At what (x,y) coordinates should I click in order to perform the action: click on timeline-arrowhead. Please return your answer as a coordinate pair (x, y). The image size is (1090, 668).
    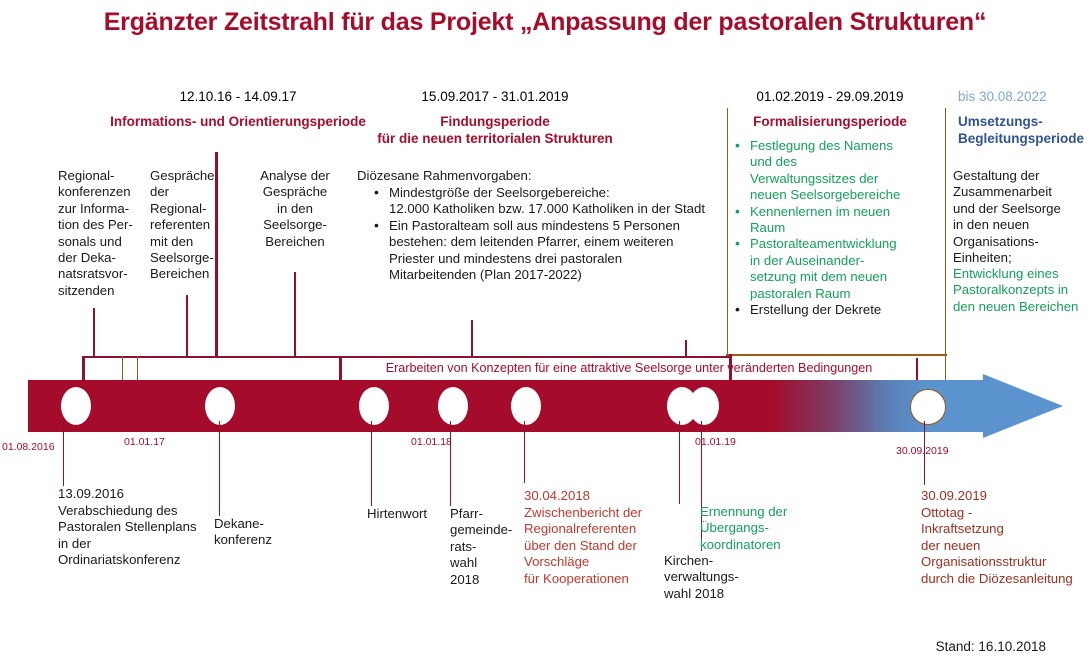
    Looking at the image, I should click on (1023, 406).